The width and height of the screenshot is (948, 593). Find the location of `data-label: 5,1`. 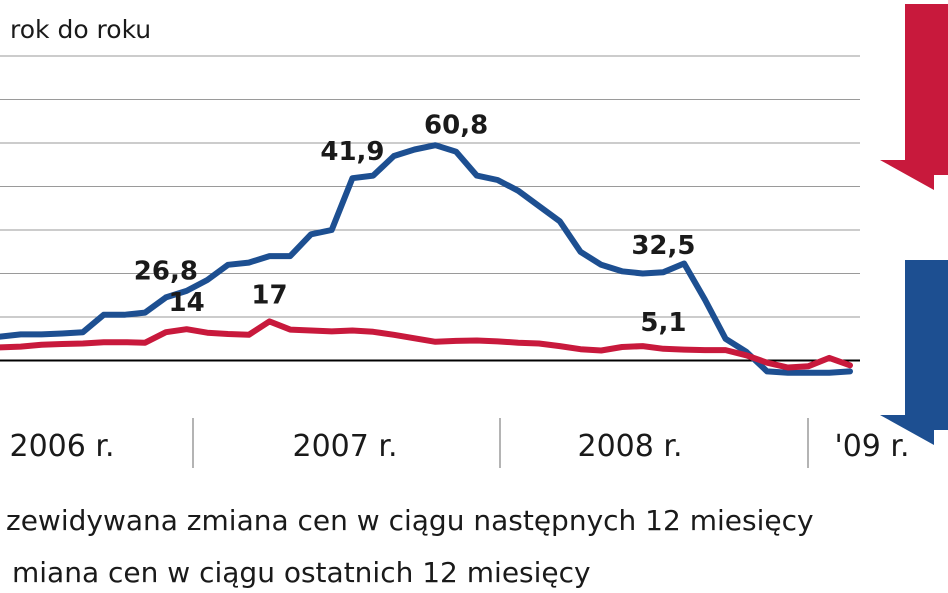

data-label: 5,1 is located at coordinates (663, 323).